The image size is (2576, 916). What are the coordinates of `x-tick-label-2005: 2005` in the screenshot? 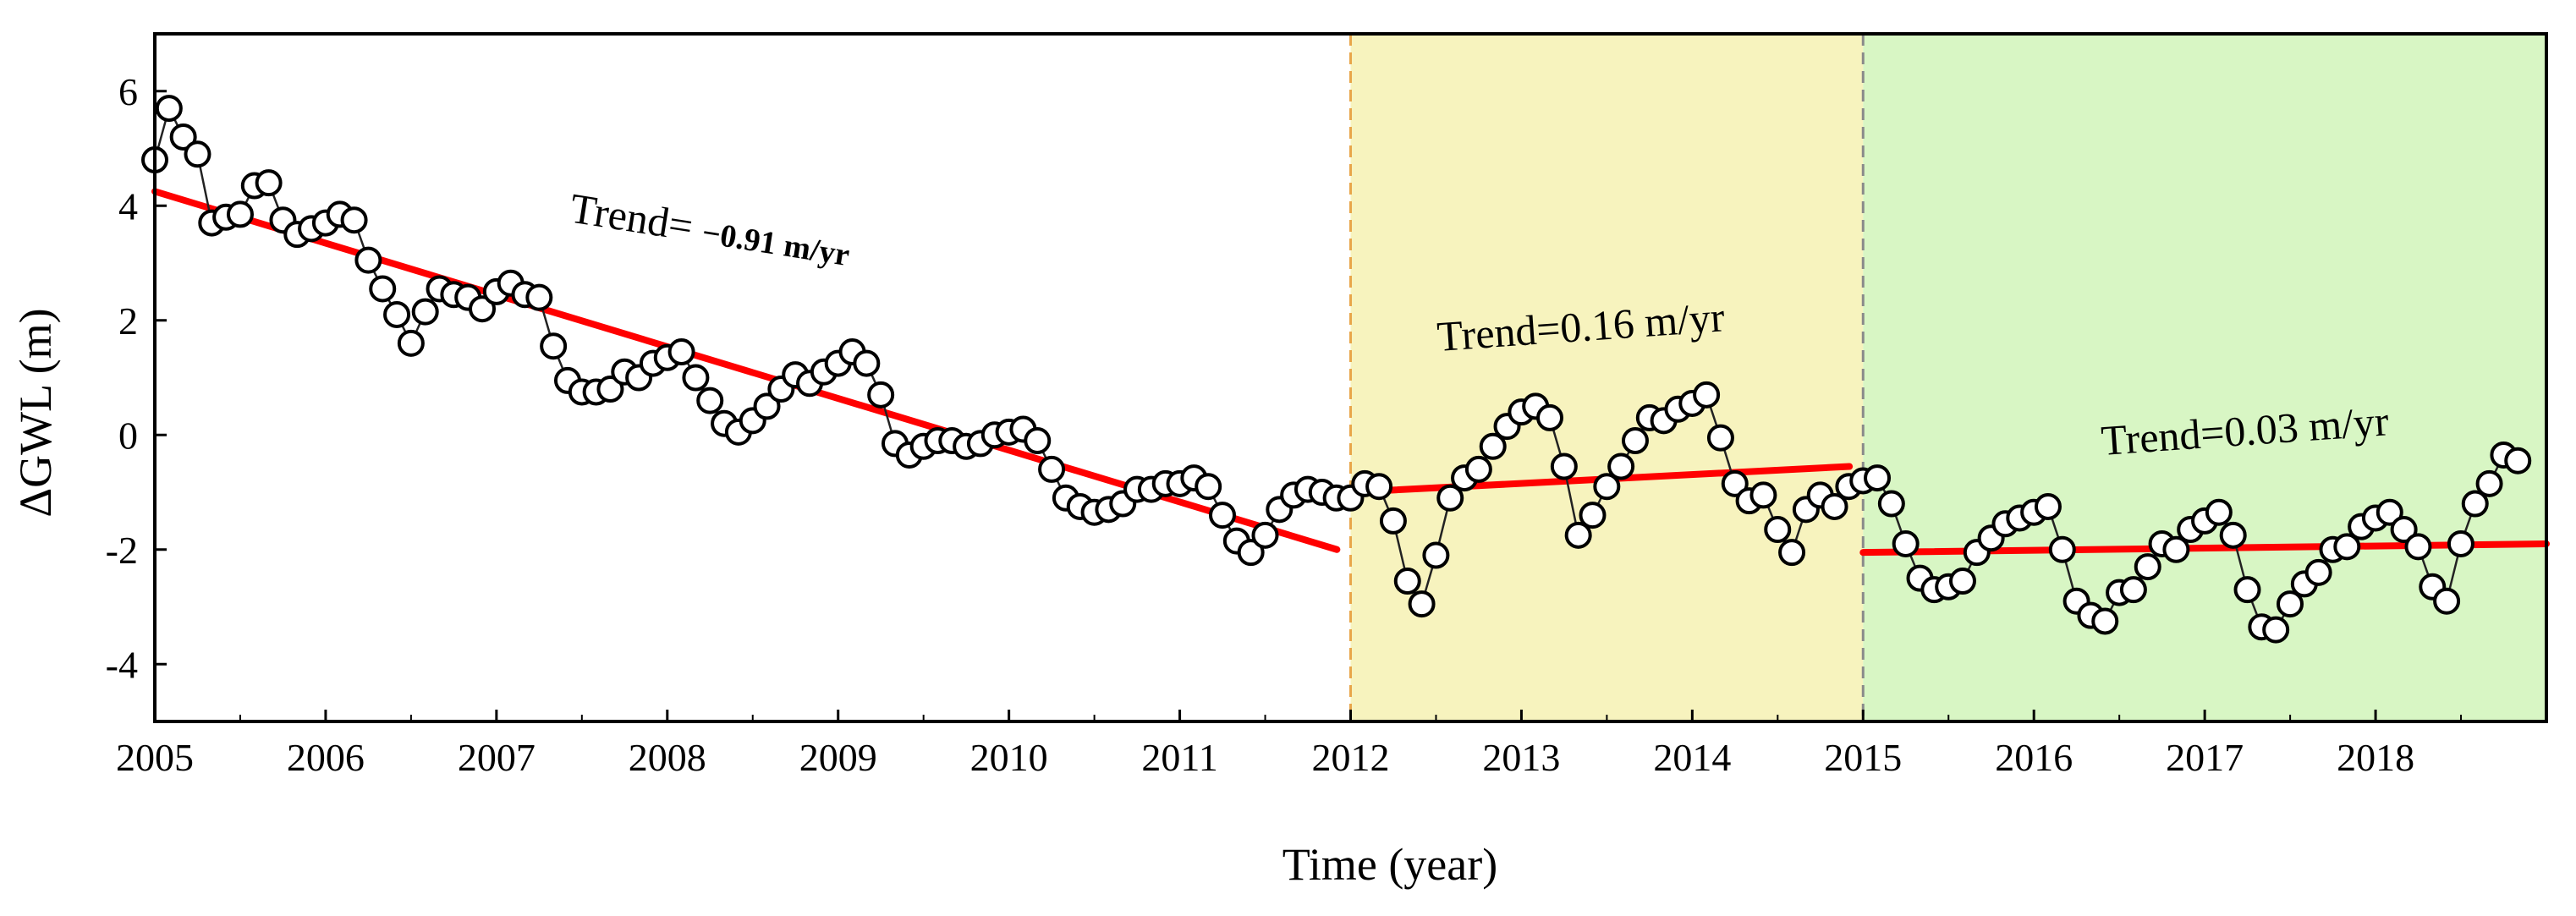 It's located at (155, 757).